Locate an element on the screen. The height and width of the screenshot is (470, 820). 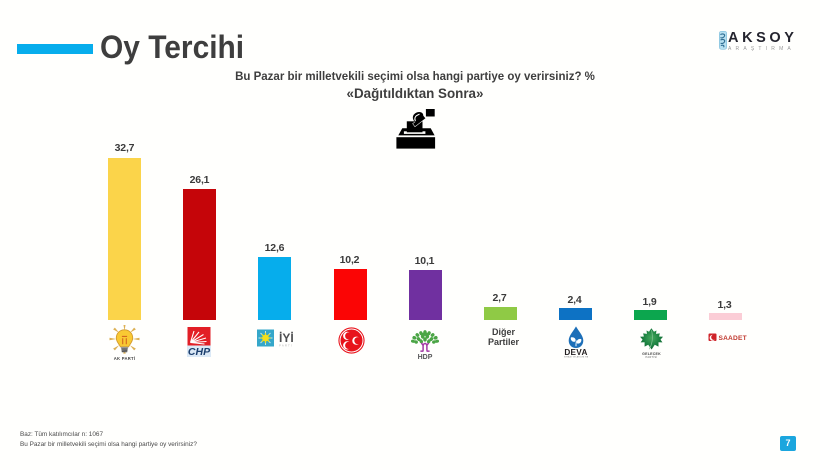
svg-text: HDP is located at coordinates (425, 357).